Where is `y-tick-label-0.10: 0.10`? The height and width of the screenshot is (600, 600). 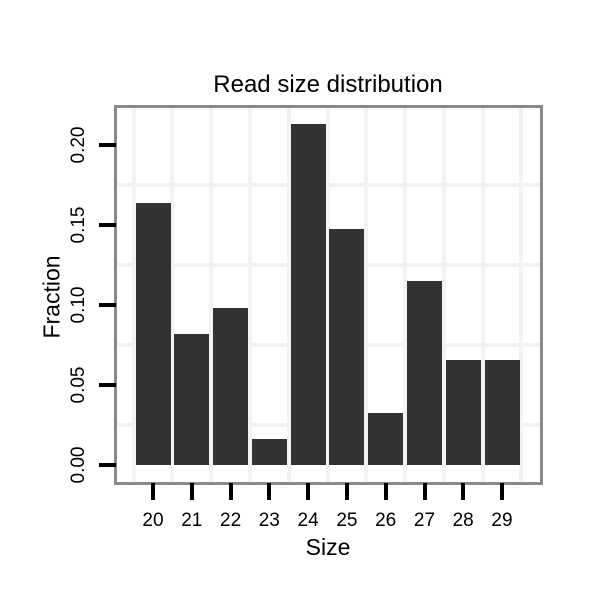
y-tick-label-0.10: 0.10 is located at coordinates (78, 305).